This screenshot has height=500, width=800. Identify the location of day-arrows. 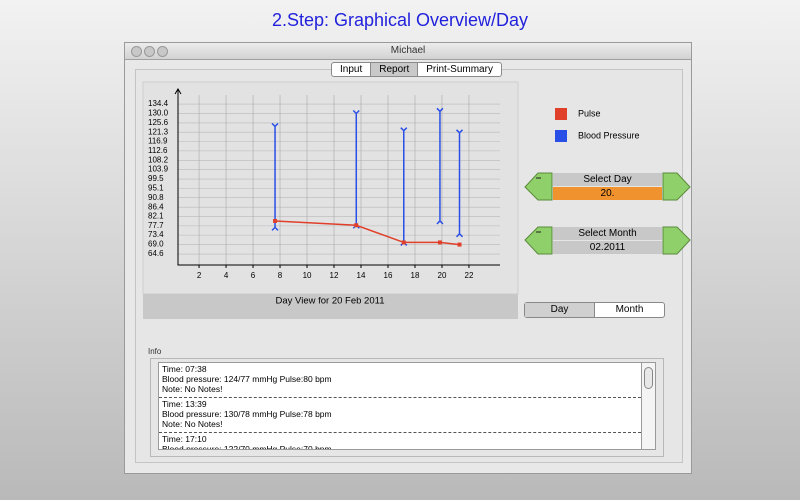
(607, 213).